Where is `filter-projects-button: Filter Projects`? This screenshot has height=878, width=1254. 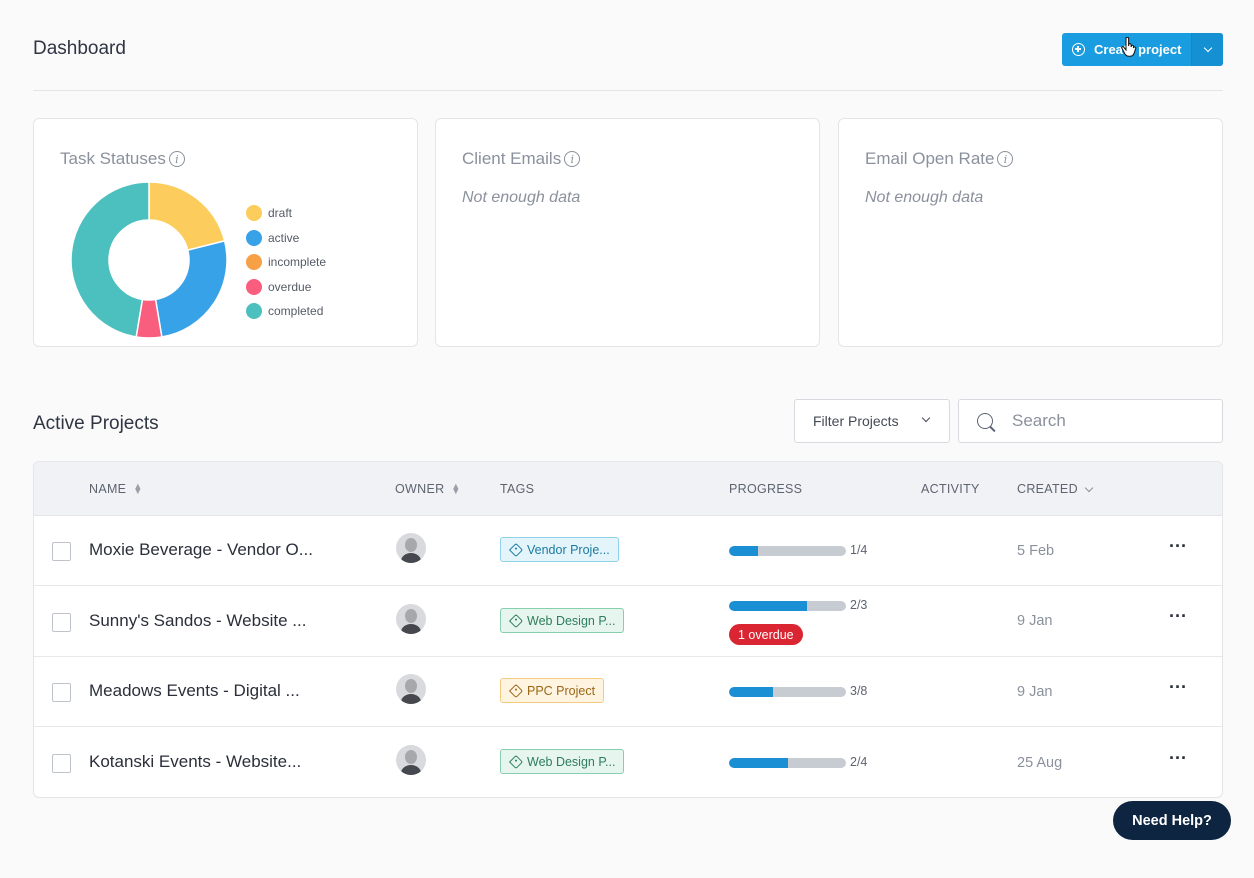
filter-projects-button: Filter Projects is located at coordinates (872, 421).